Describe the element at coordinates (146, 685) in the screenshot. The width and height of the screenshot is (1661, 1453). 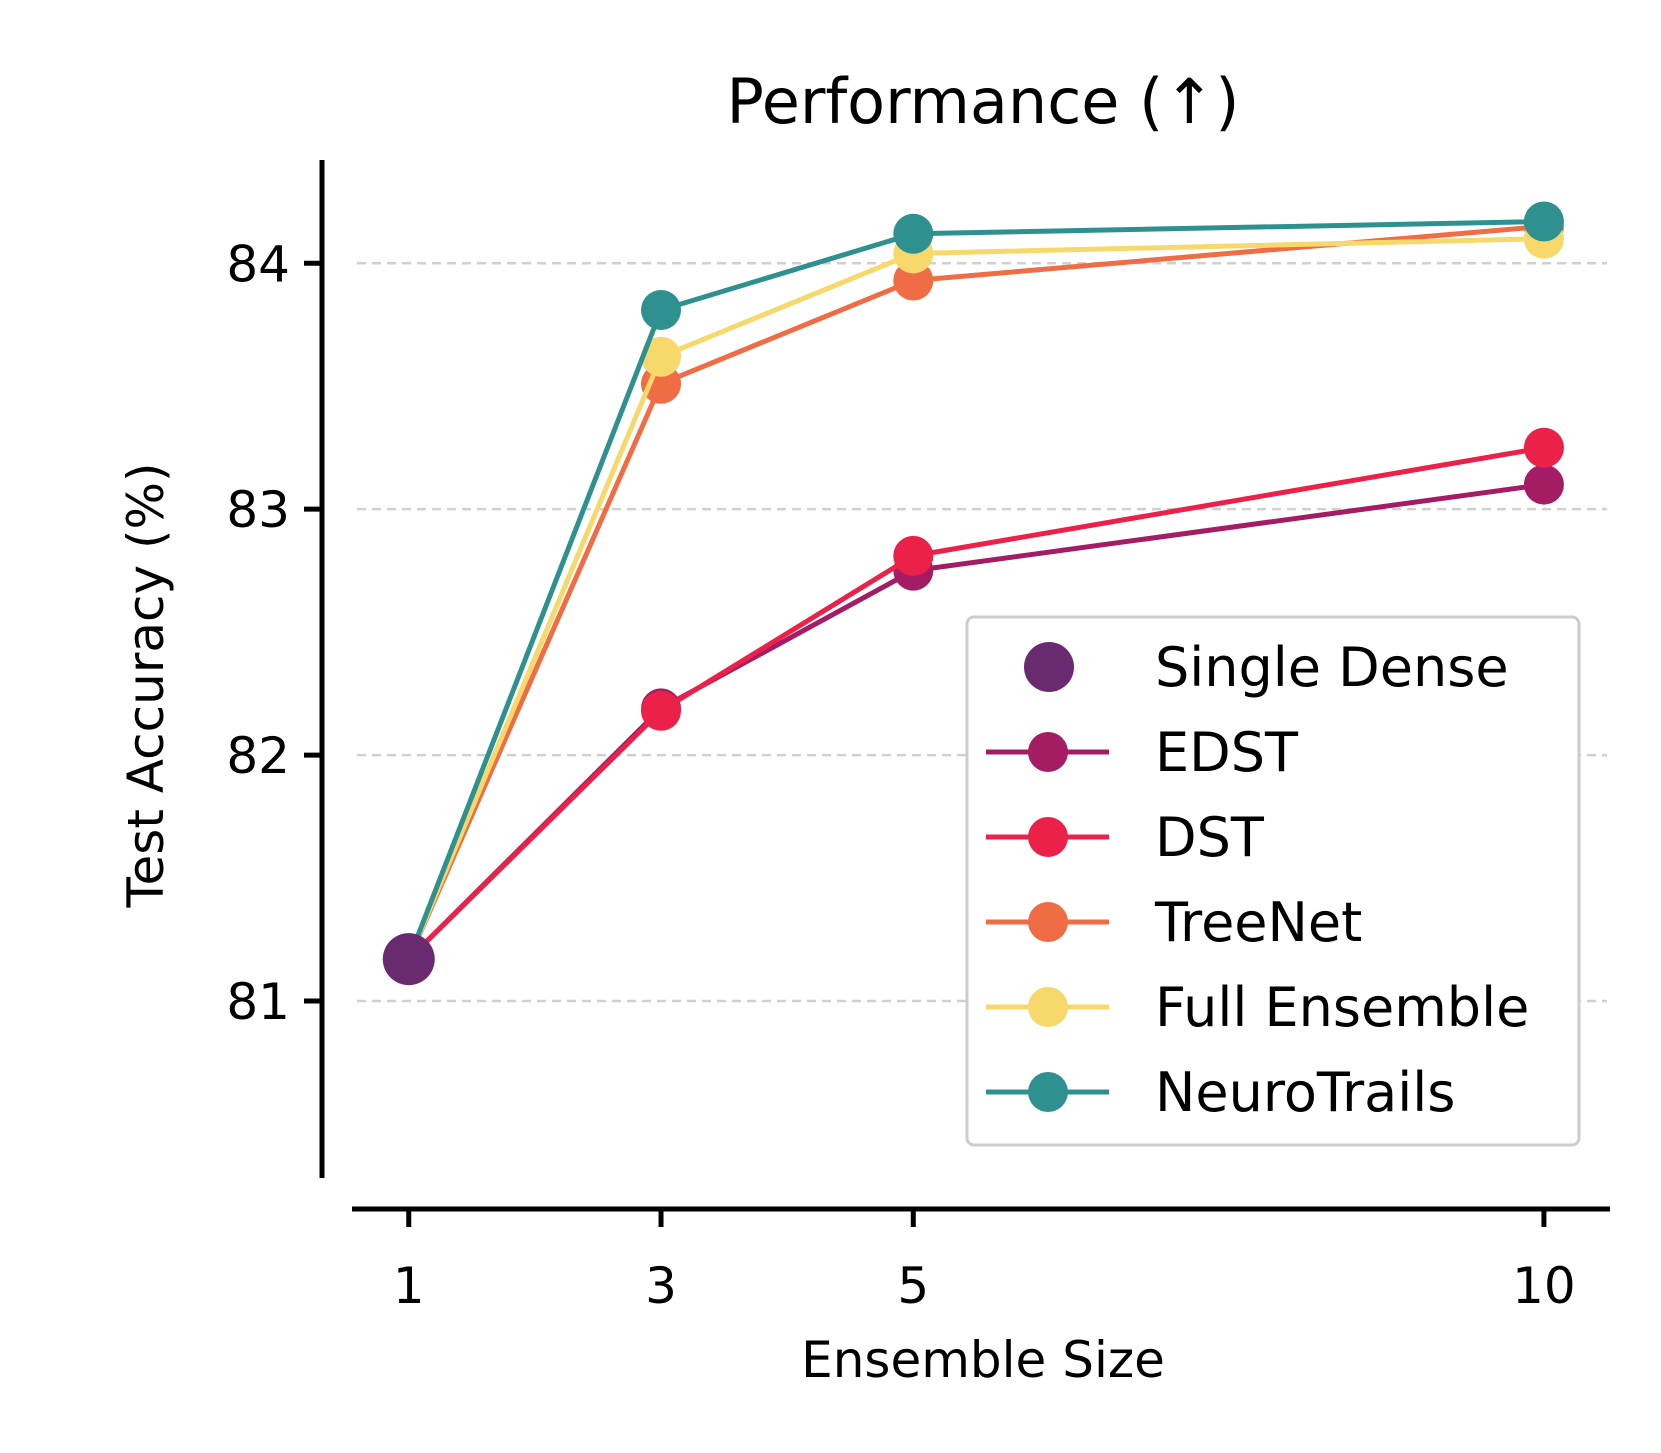
I see `y-axis-label: Test Accuracy (%)` at that location.